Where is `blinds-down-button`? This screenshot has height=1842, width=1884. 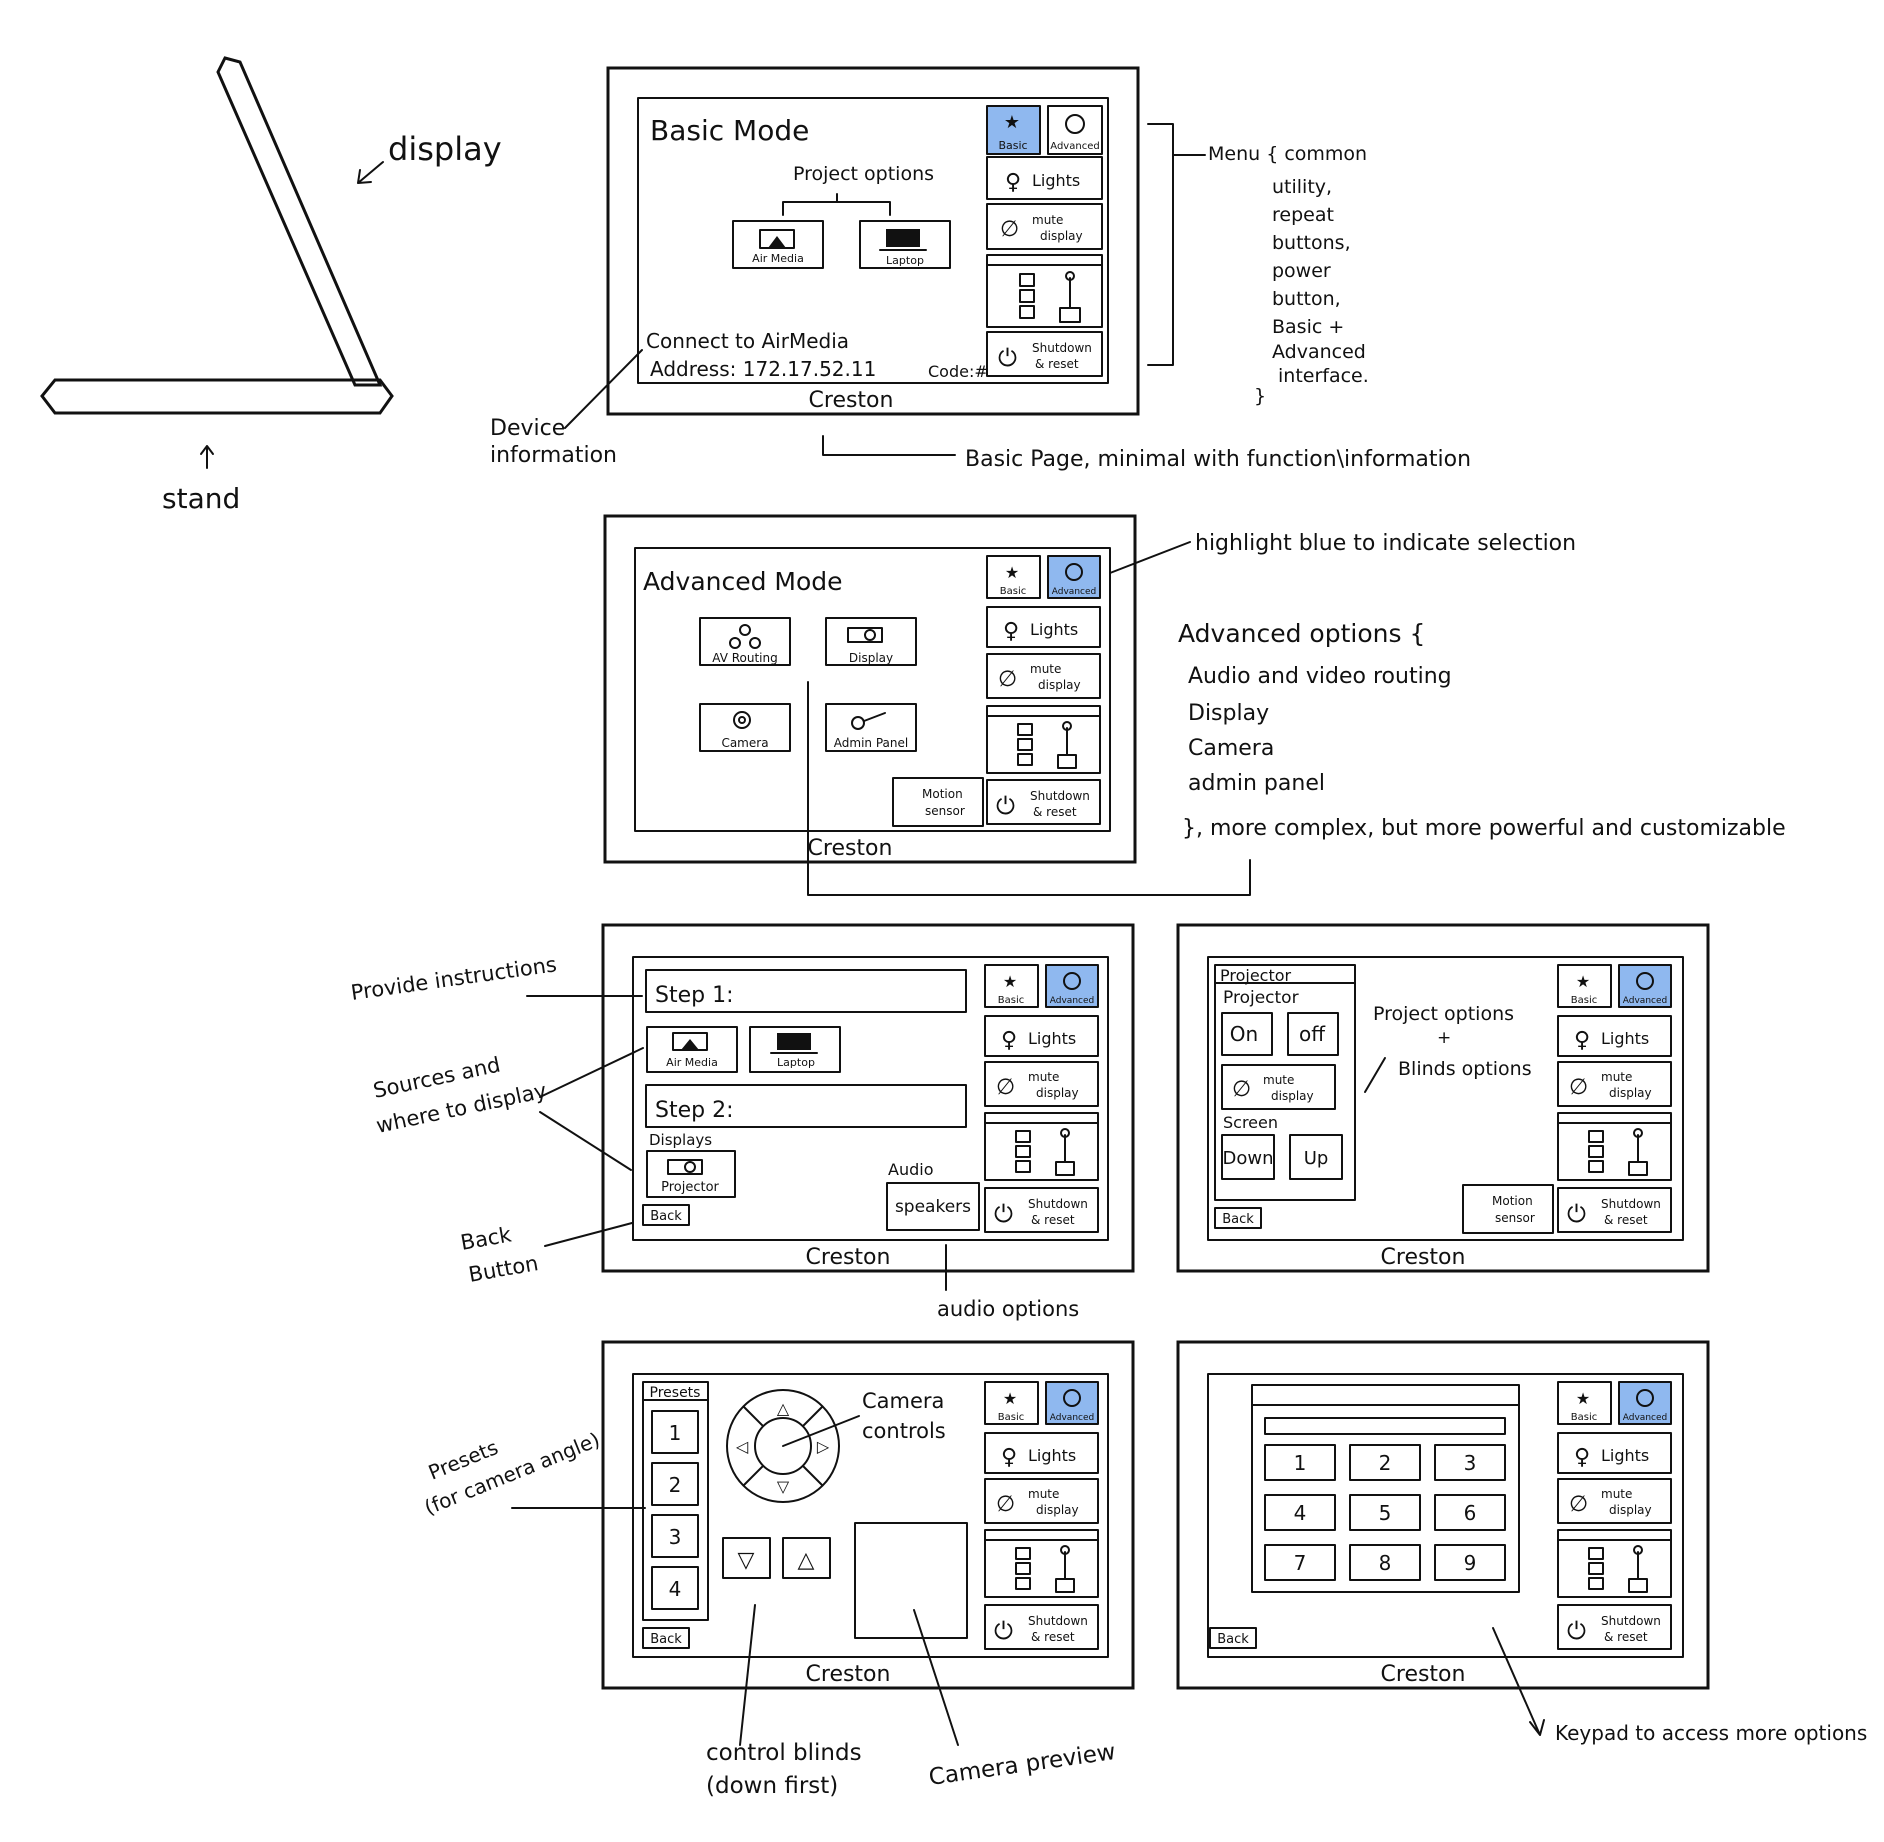 blinds-down-button is located at coordinates (746, 1558).